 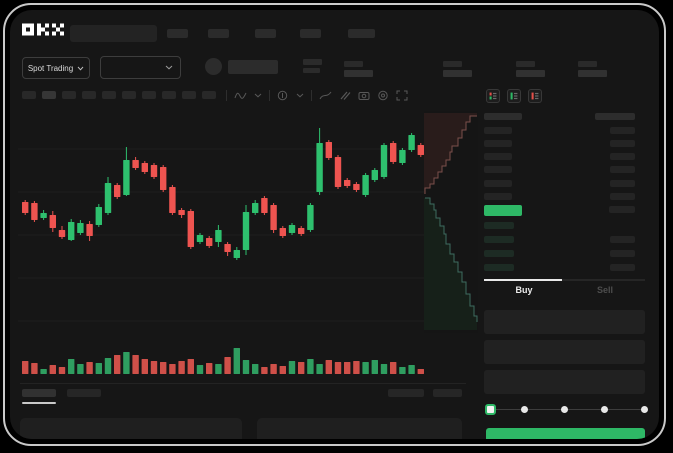 I want to click on sell-tab-track, so click(x=603, y=280).